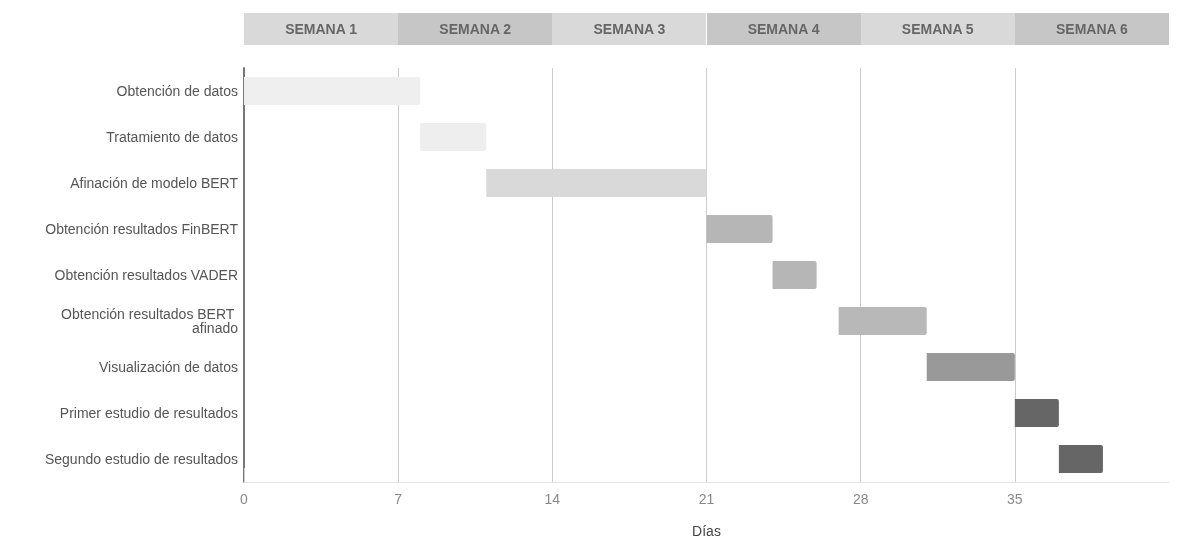  I want to click on x-tick-label: 0, so click(244, 499).